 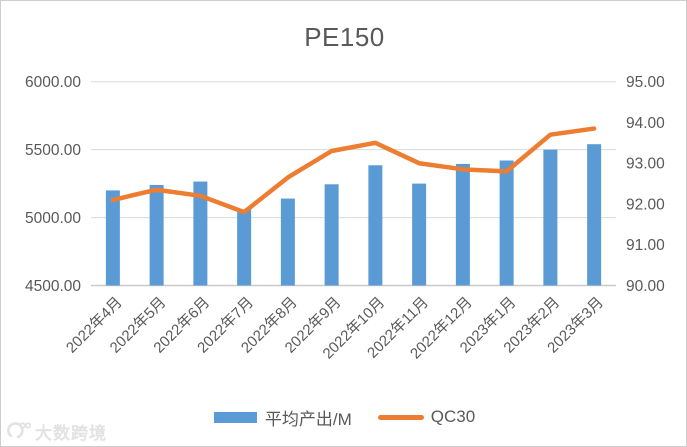 What do you see at coordinates (308, 419) in the screenshot?
I see `legend-label-bar-series: 平均产出/M` at bounding box center [308, 419].